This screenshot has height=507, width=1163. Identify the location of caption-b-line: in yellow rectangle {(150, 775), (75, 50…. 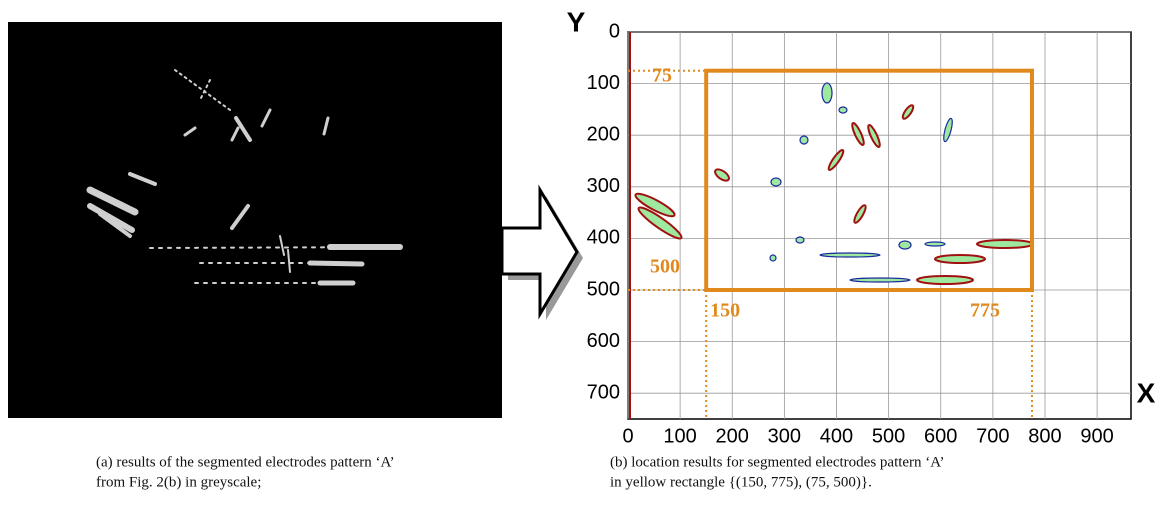
(741, 482).